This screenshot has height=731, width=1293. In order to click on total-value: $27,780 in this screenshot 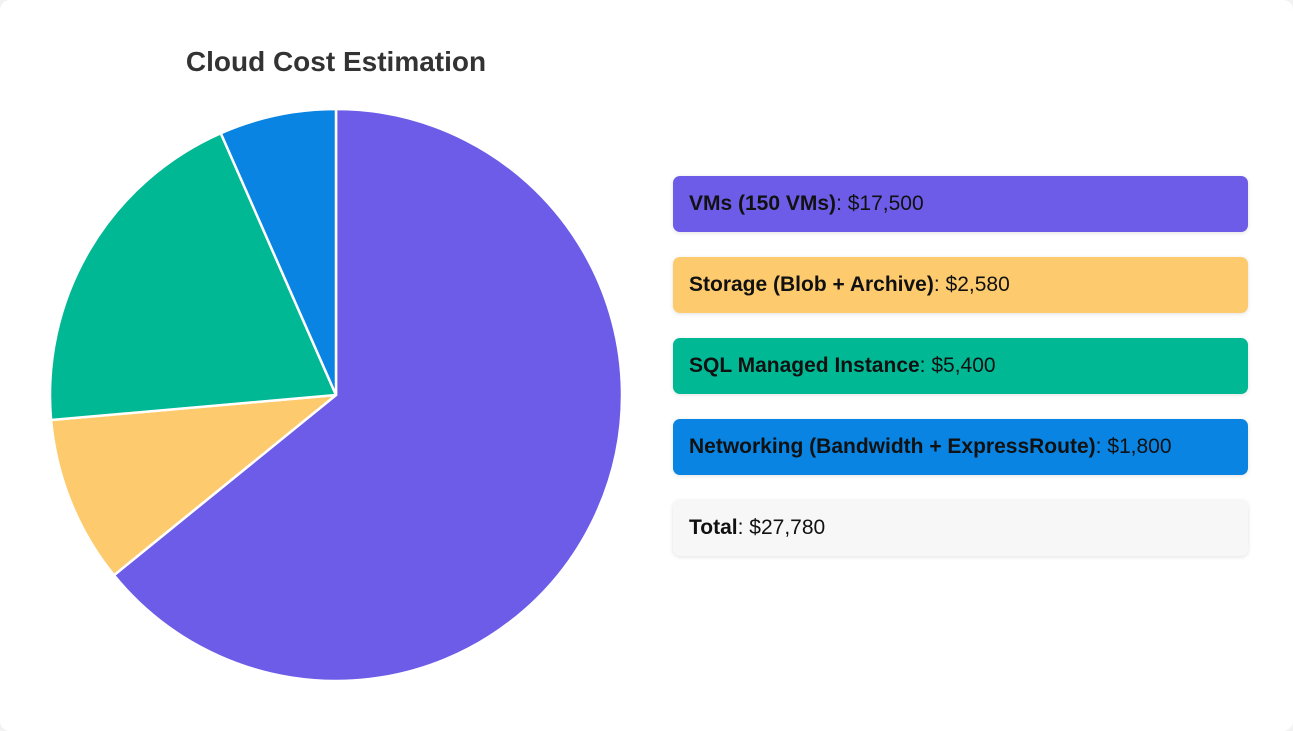, I will do `click(787, 527)`.